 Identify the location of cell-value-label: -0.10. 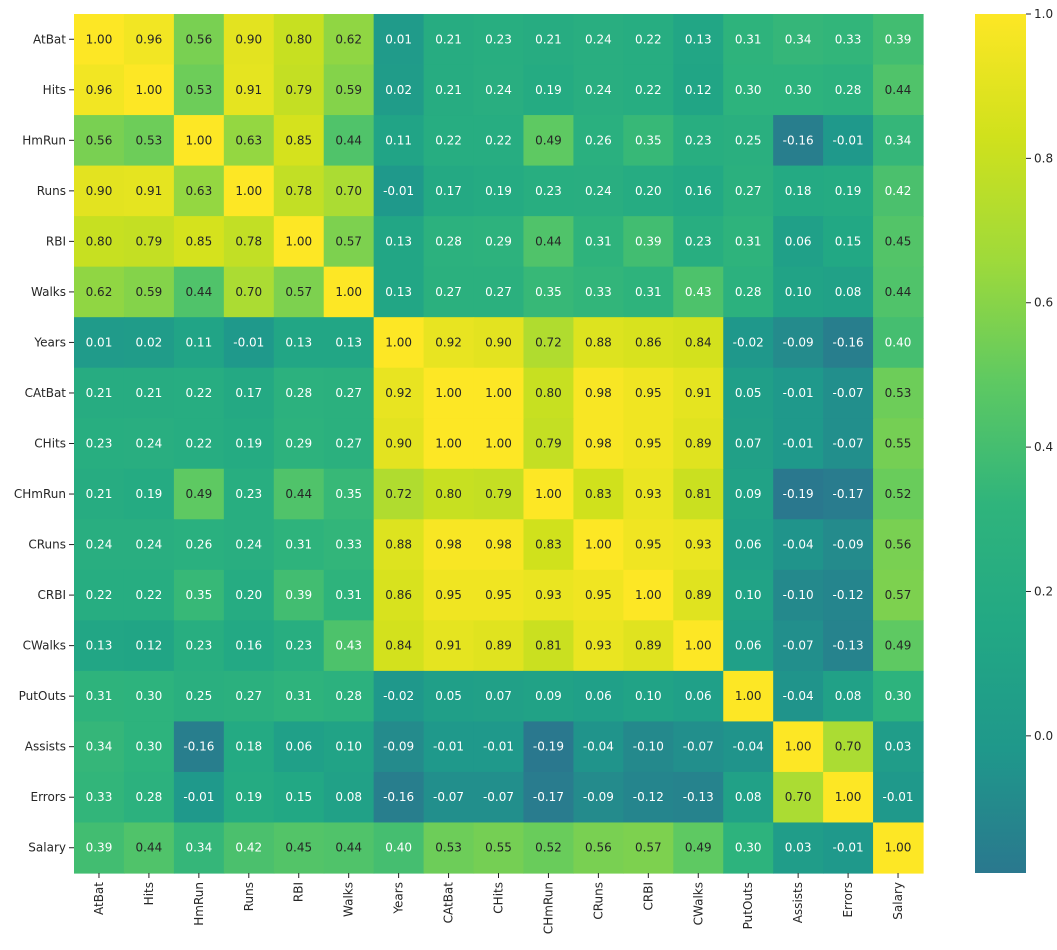
(798, 595).